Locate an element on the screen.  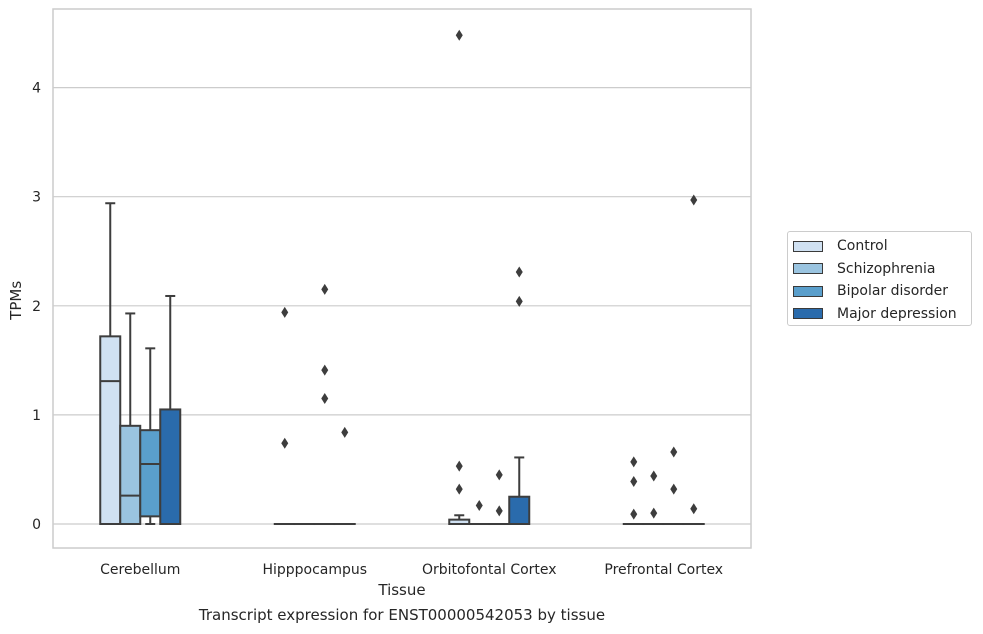
legend-item: Bipolar disorder is located at coordinates (870, 291).